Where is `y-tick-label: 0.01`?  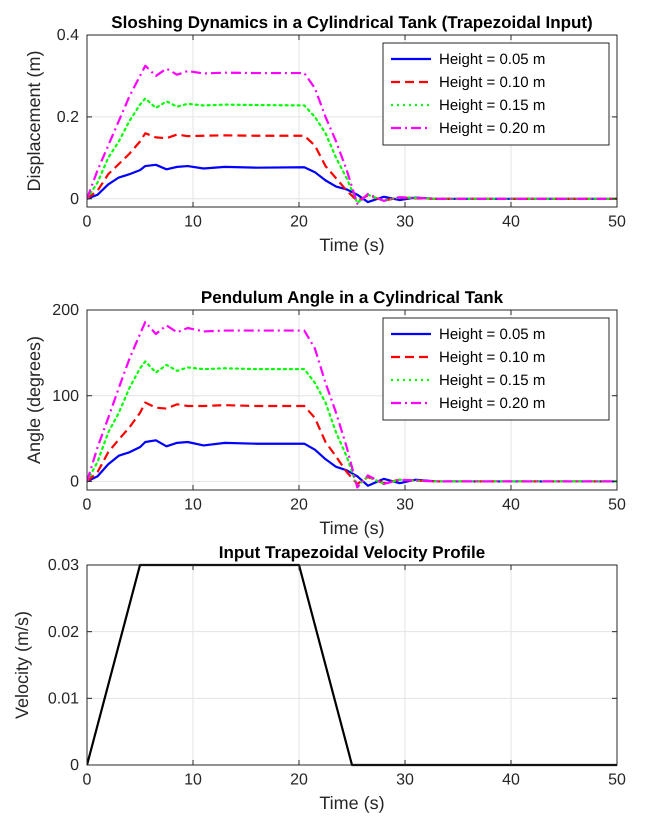
y-tick-label: 0.01 is located at coordinates (64, 699).